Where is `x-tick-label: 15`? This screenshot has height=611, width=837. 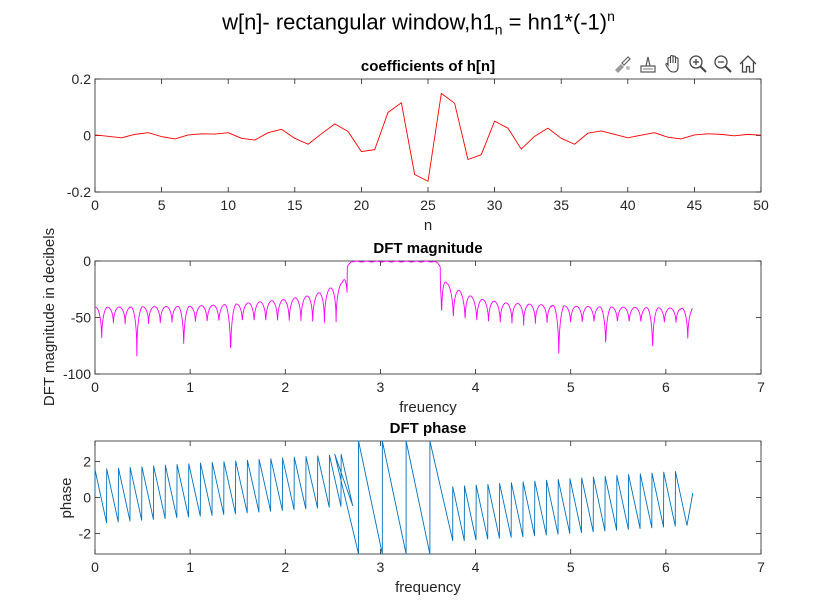
x-tick-label: 15 is located at coordinates (295, 205).